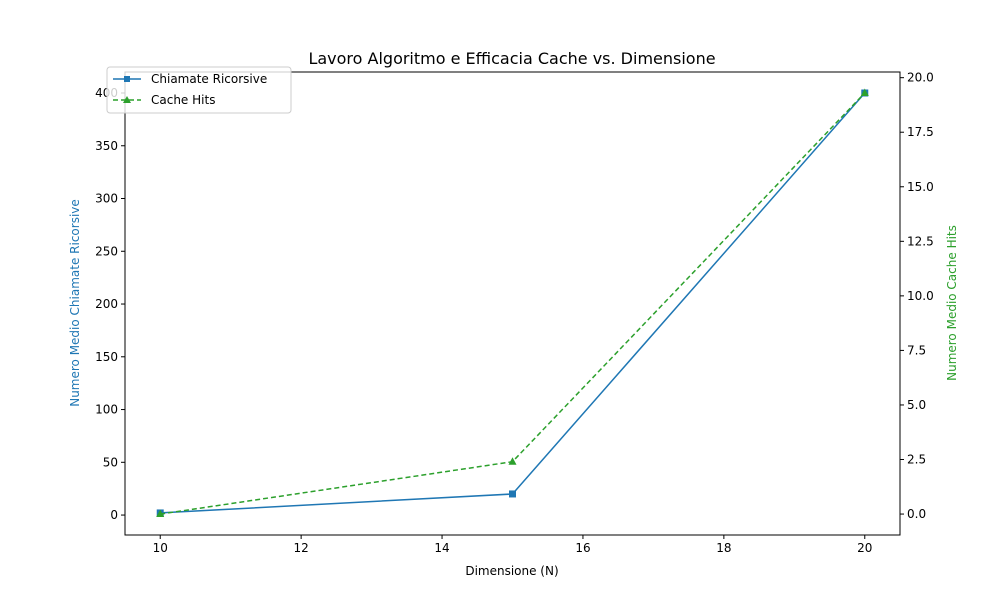 Image resolution: width=1000 pixels, height=600 pixels. I want to click on legend-entry-chiamate: Chiamate Ricorsive, so click(190, 79).